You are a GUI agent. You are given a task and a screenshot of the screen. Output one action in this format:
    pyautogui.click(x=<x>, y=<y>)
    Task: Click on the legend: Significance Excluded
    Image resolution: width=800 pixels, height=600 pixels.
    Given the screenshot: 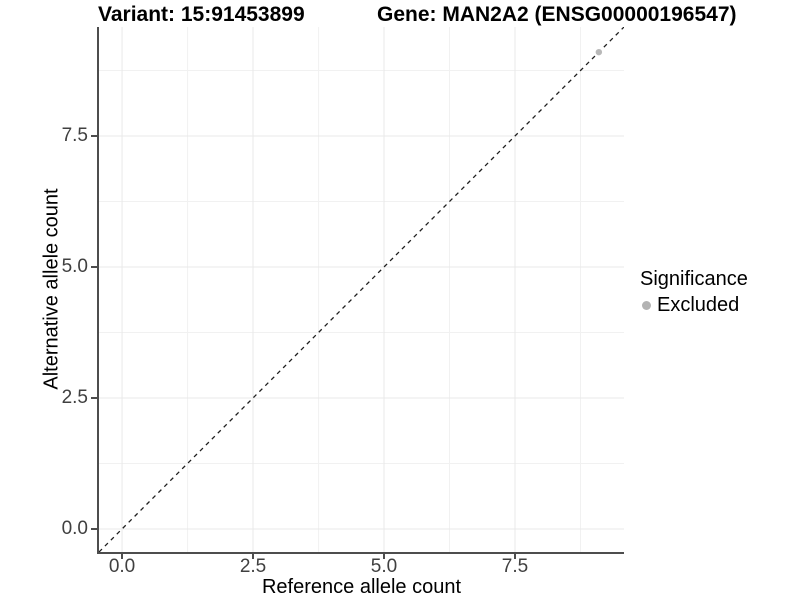 What is the action you would take?
    pyautogui.click(x=694, y=292)
    